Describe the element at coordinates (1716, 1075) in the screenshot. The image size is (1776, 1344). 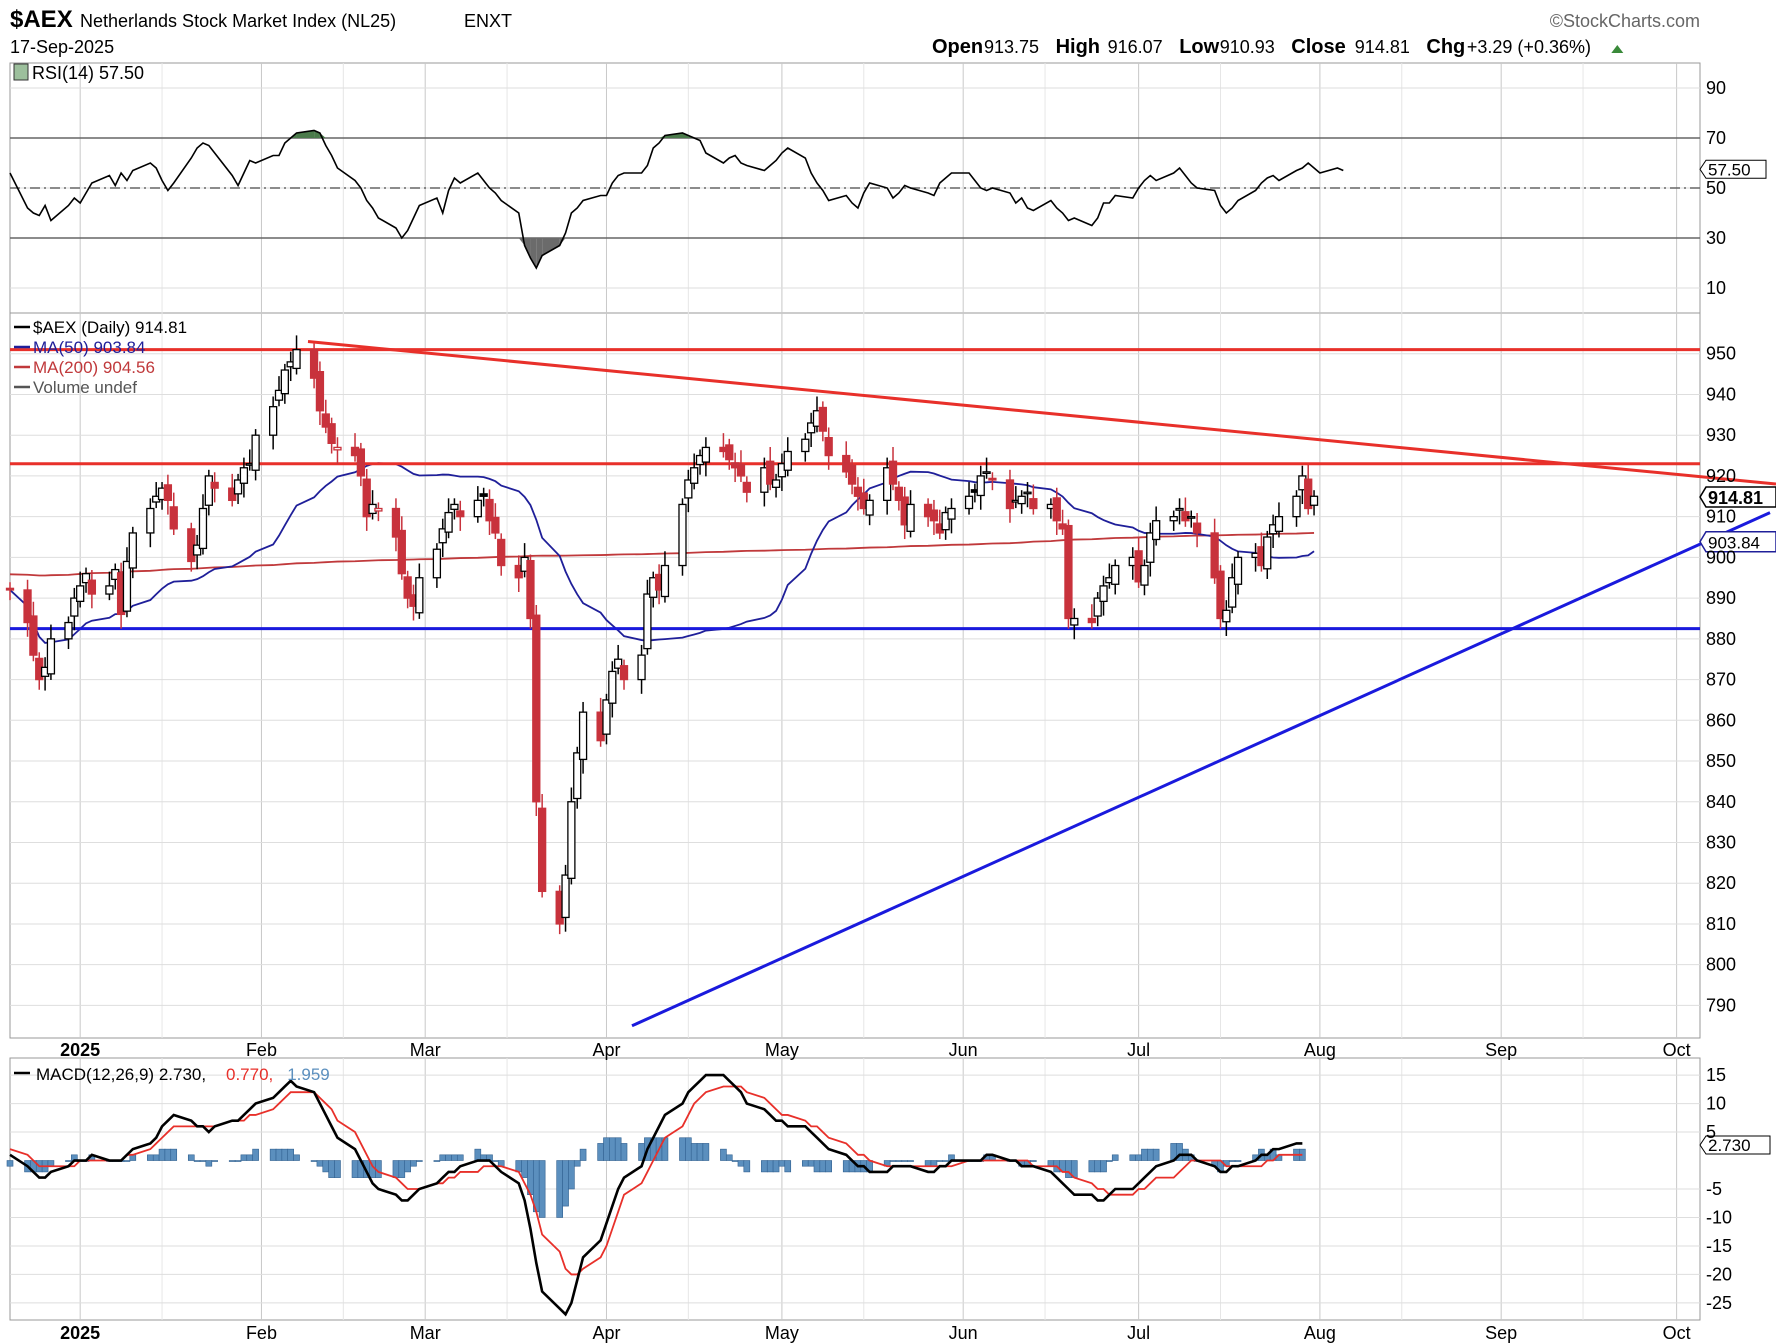
I see `macd-y-tick: 15` at that location.